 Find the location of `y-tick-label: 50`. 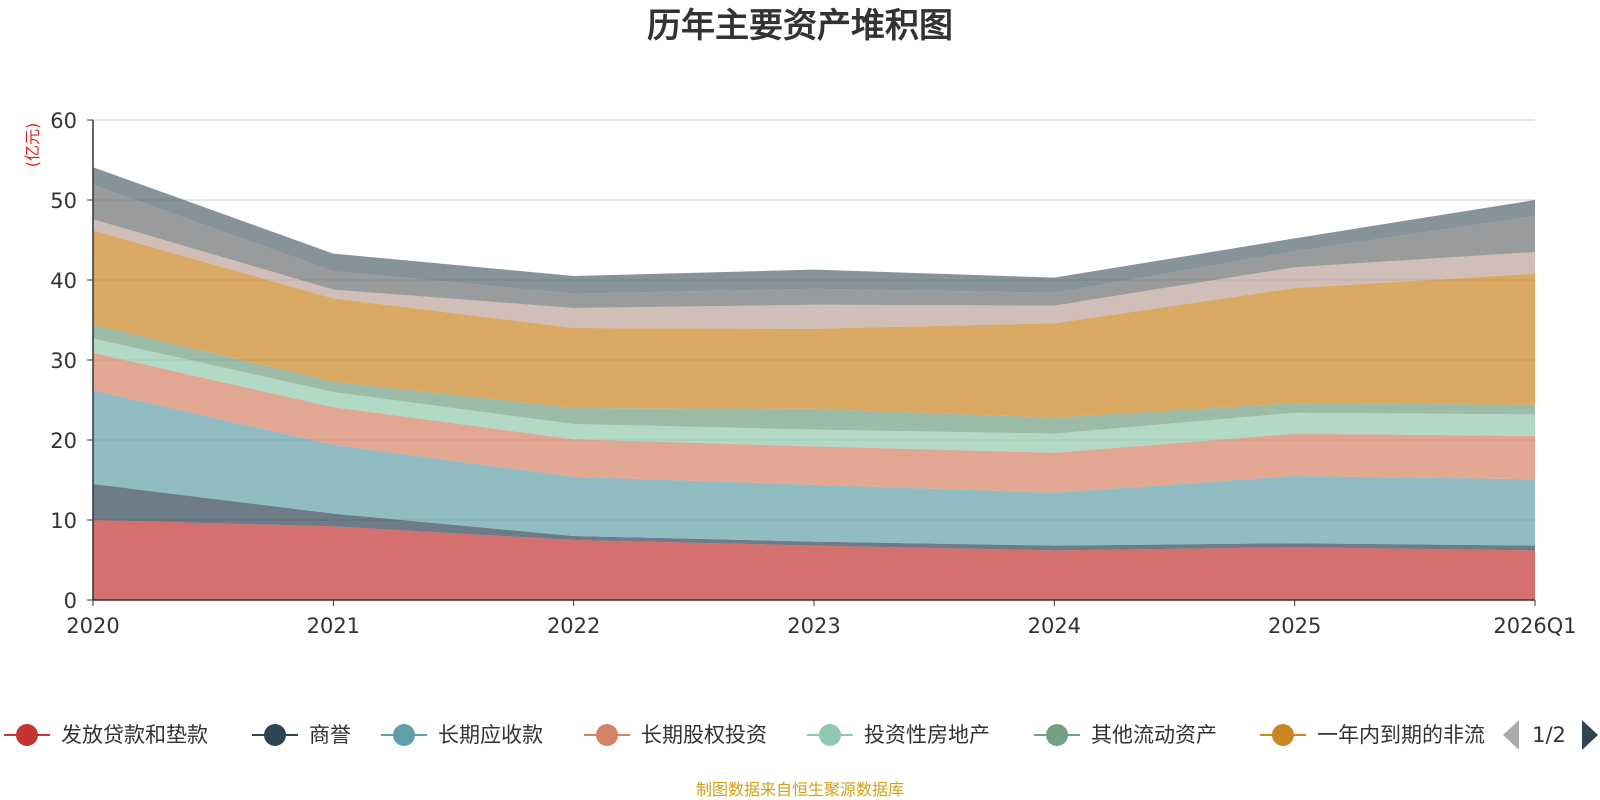

y-tick-label: 50 is located at coordinates (63, 201).